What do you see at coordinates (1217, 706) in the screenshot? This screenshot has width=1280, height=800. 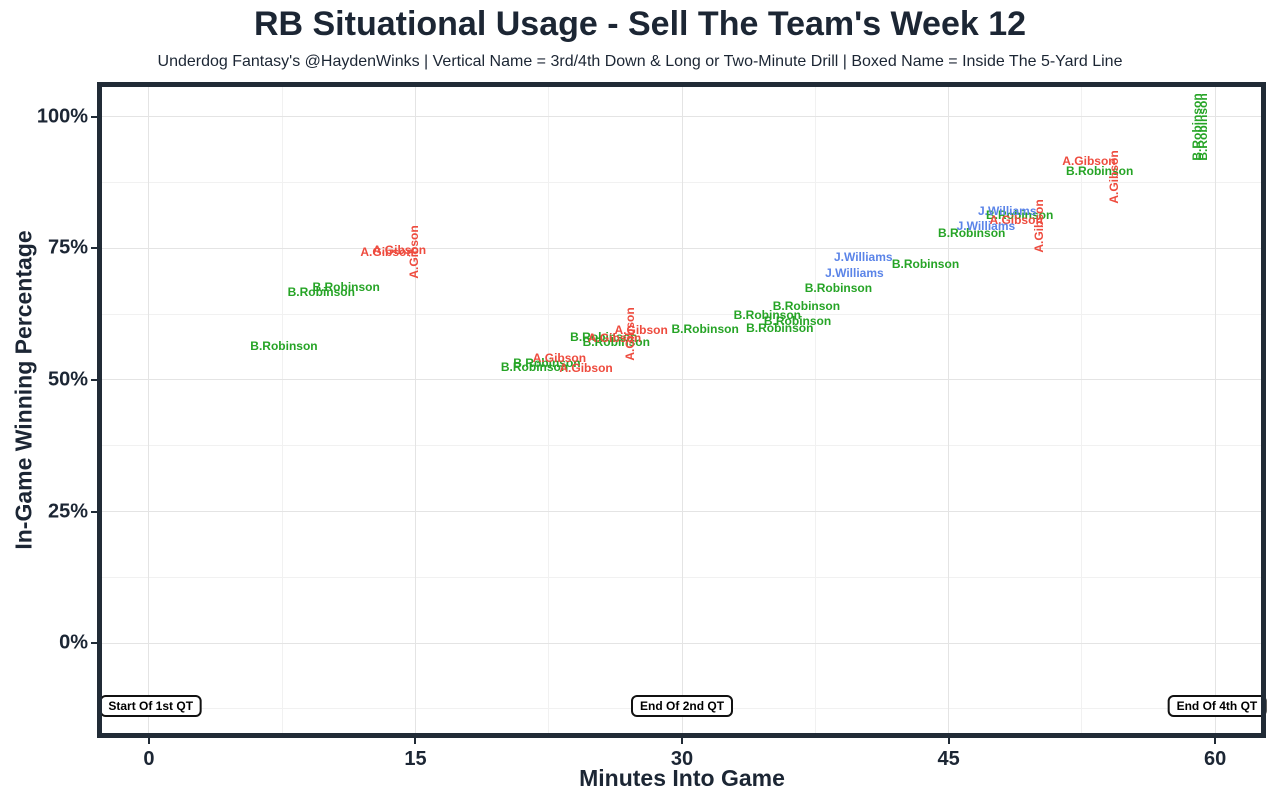 I see `quarter-annotation: End Of 4th QT` at bounding box center [1217, 706].